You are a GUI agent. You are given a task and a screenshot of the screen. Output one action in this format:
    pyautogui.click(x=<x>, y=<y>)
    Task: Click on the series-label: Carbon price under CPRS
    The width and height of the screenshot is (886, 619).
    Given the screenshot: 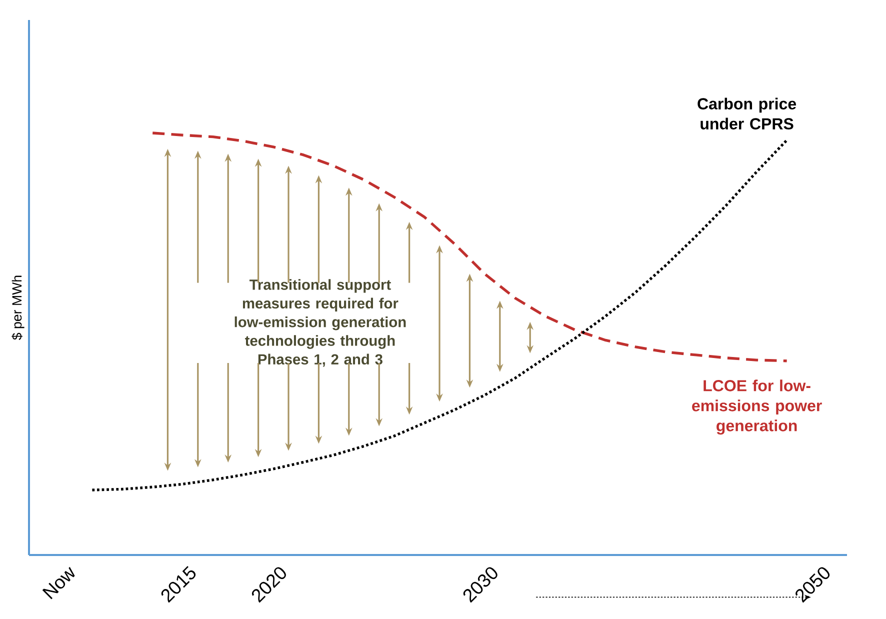 What is the action you would take?
    pyautogui.click(x=747, y=114)
    